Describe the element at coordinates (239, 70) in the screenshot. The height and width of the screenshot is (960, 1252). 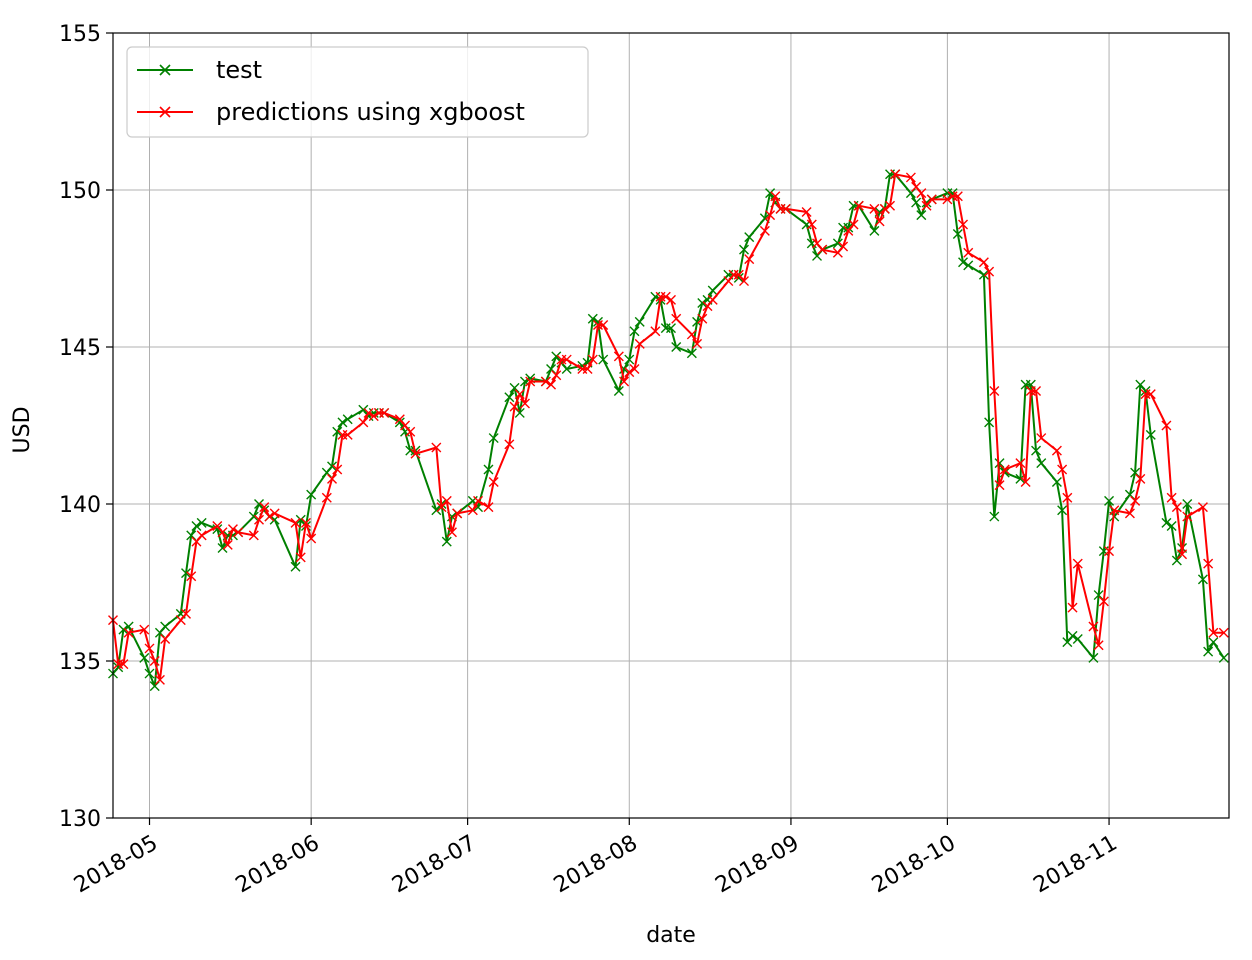
I see `legend-label-test: test` at that location.